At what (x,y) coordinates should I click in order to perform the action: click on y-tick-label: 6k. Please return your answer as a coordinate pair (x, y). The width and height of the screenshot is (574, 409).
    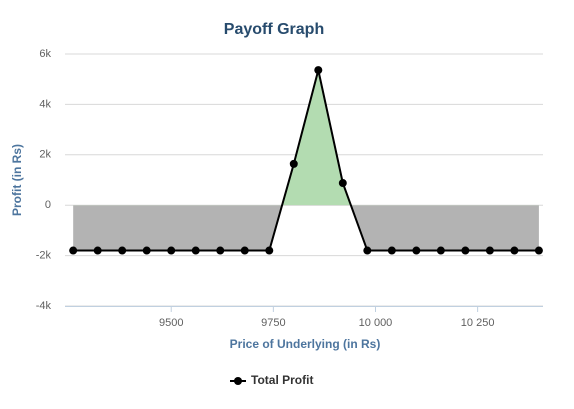
    Looking at the image, I should click on (45, 54).